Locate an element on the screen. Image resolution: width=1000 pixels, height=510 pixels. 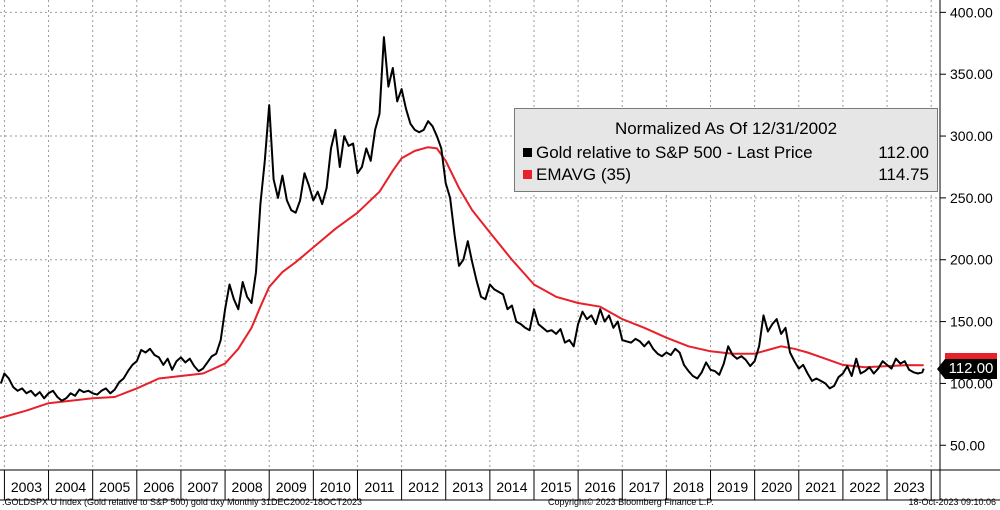
y-tick-label: 250.00 is located at coordinates (971, 198).